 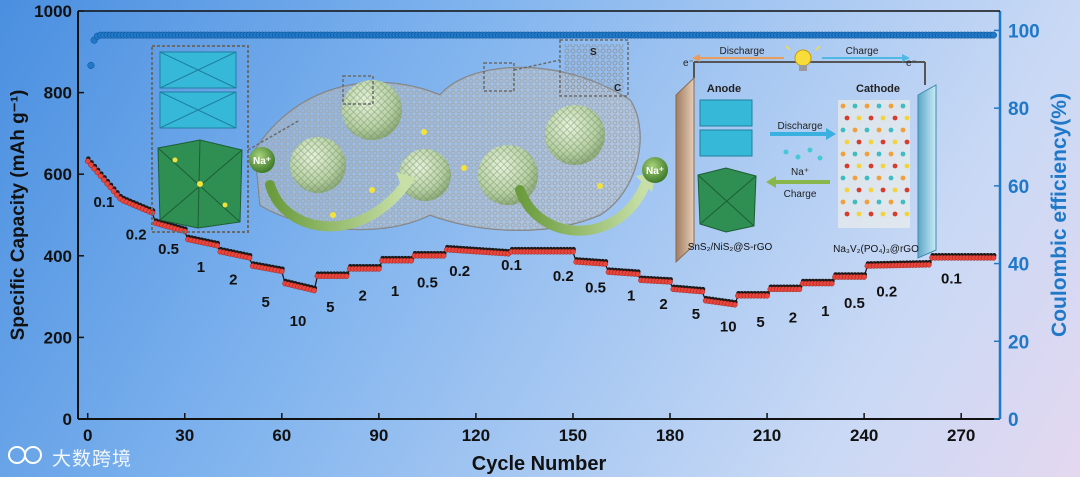 I want to click on sodium-ion-left, so click(x=262, y=160).